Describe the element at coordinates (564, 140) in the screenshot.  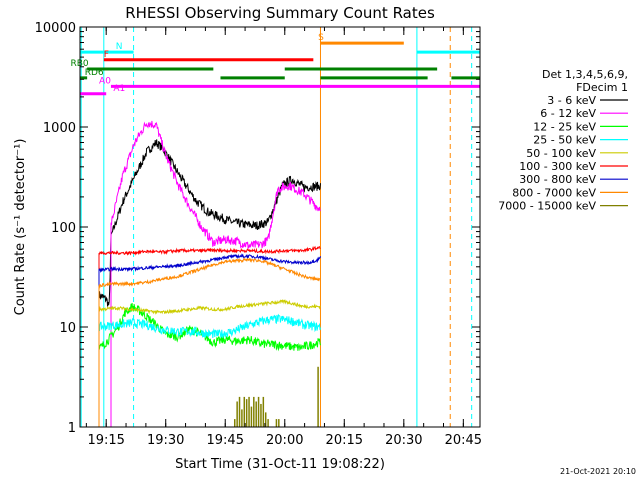
I see `legend-label-25-50-kev: 25 - 50 keV` at that location.